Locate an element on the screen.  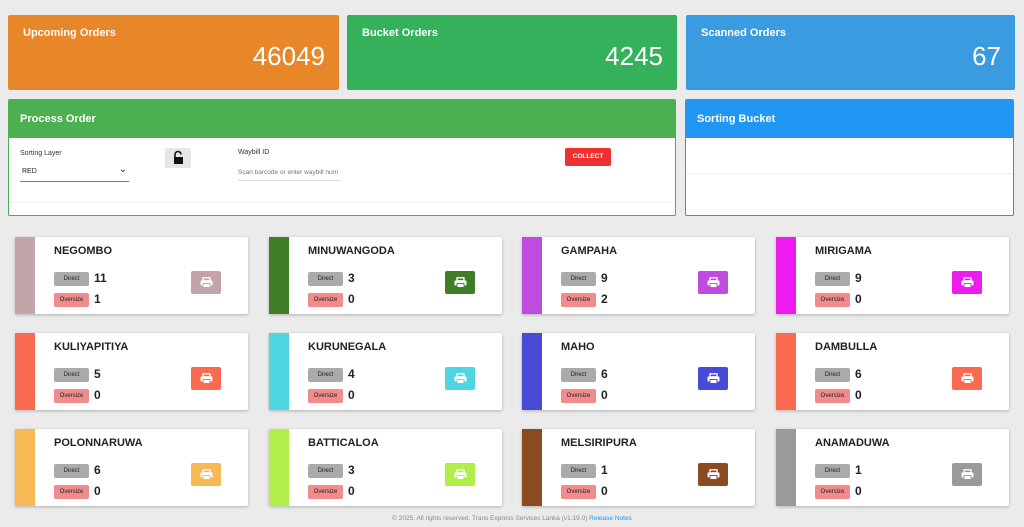
sorting-layer-select: RED ⌄ is located at coordinates (74, 173).